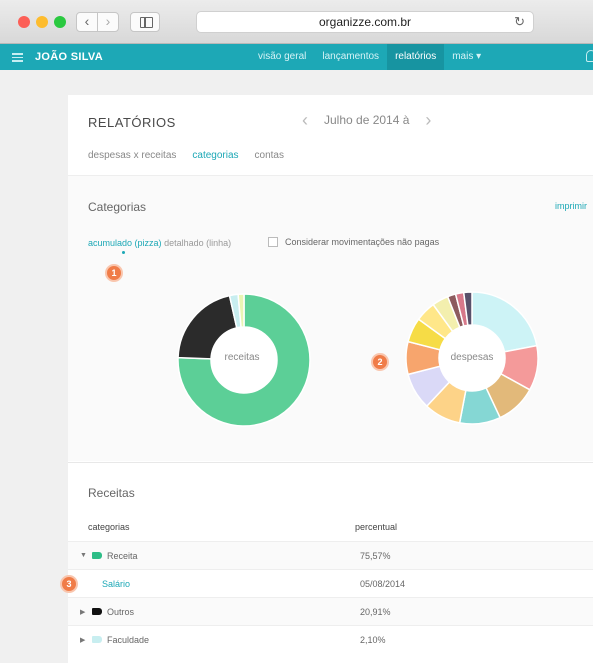  What do you see at coordinates (330, 462) in the screenshot?
I see `section-divider` at bounding box center [330, 462].